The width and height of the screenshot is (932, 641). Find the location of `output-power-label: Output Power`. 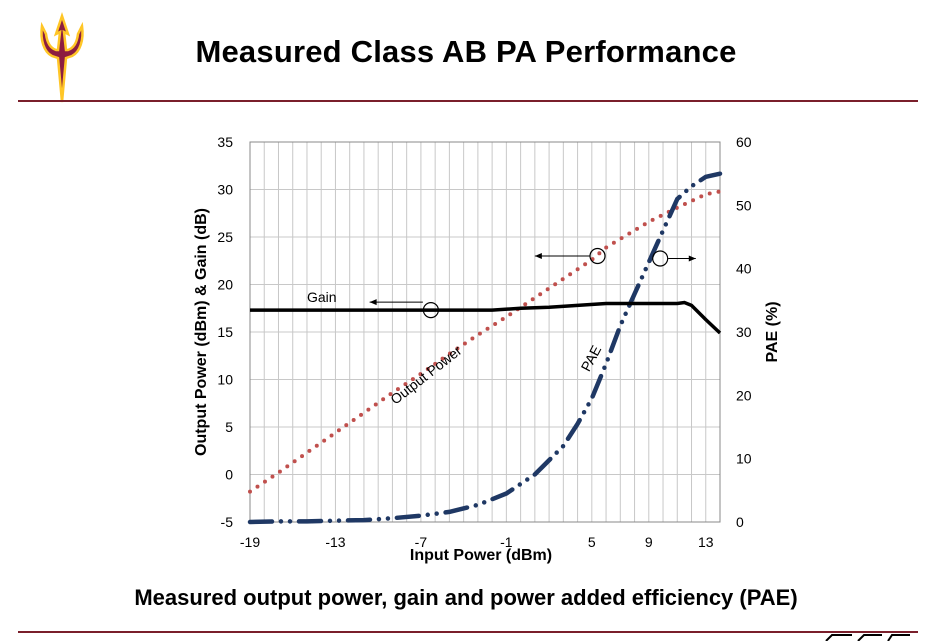

output-power-label: Output Power is located at coordinates (426, 375).